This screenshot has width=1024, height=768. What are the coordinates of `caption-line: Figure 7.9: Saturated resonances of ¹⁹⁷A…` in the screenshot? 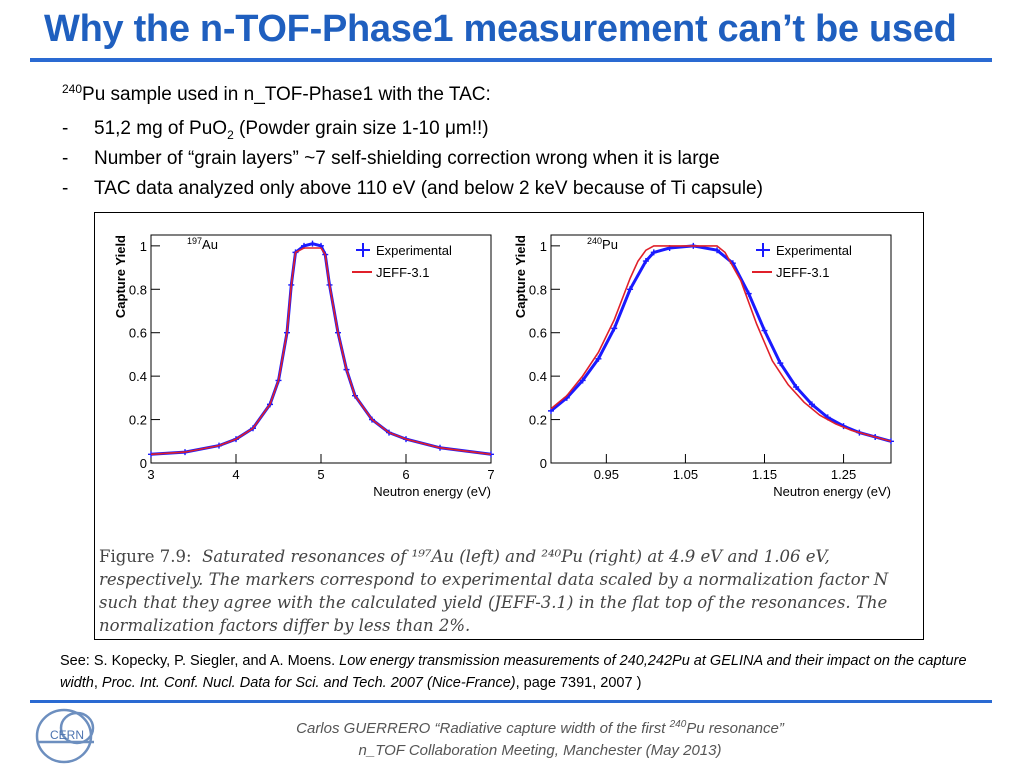 It's located at (499, 556).